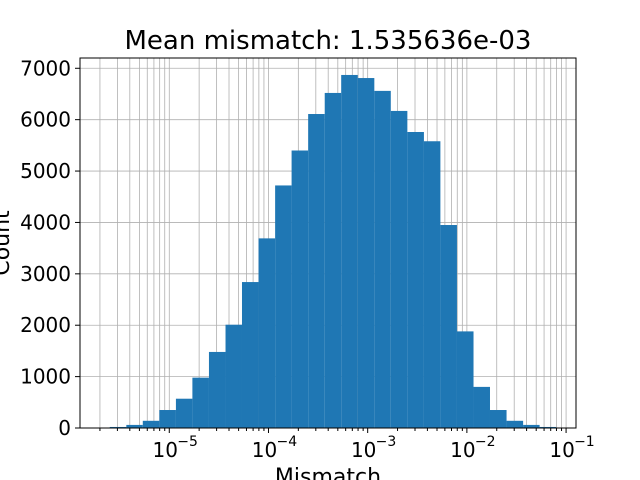 The height and width of the screenshot is (480, 640). What do you see at coordinates (328, 472) in the screenshot?
I see `x-axis-label: Mismatch` at bounding box center [328, 472].